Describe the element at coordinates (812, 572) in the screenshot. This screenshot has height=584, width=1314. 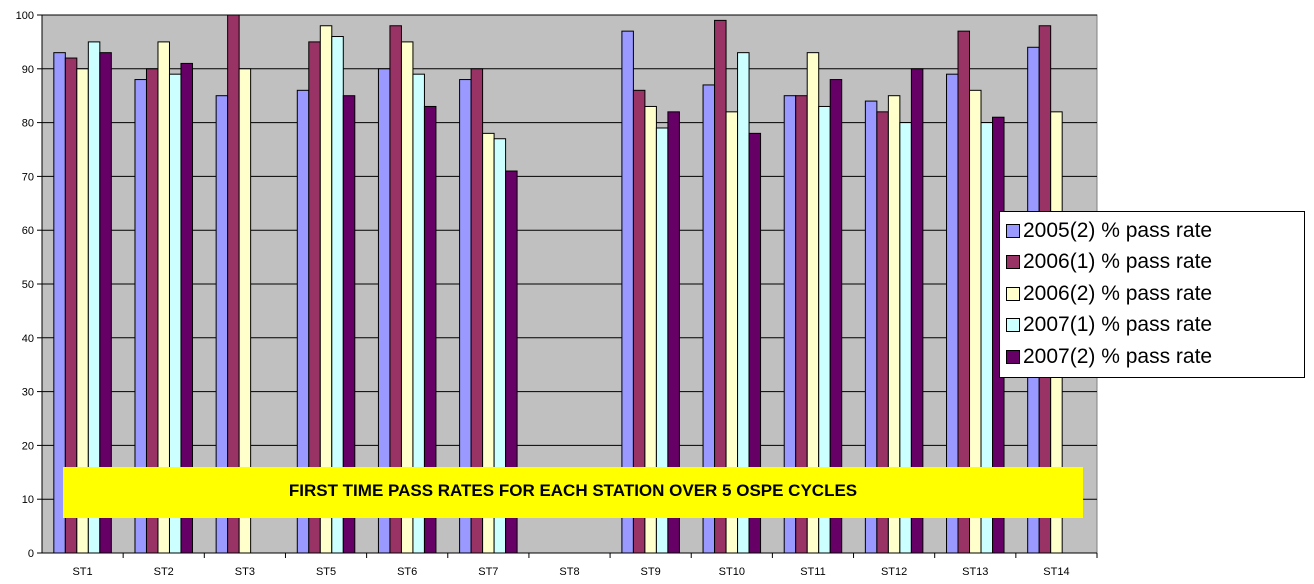
I see `x-tick-label: ST11` at that location.